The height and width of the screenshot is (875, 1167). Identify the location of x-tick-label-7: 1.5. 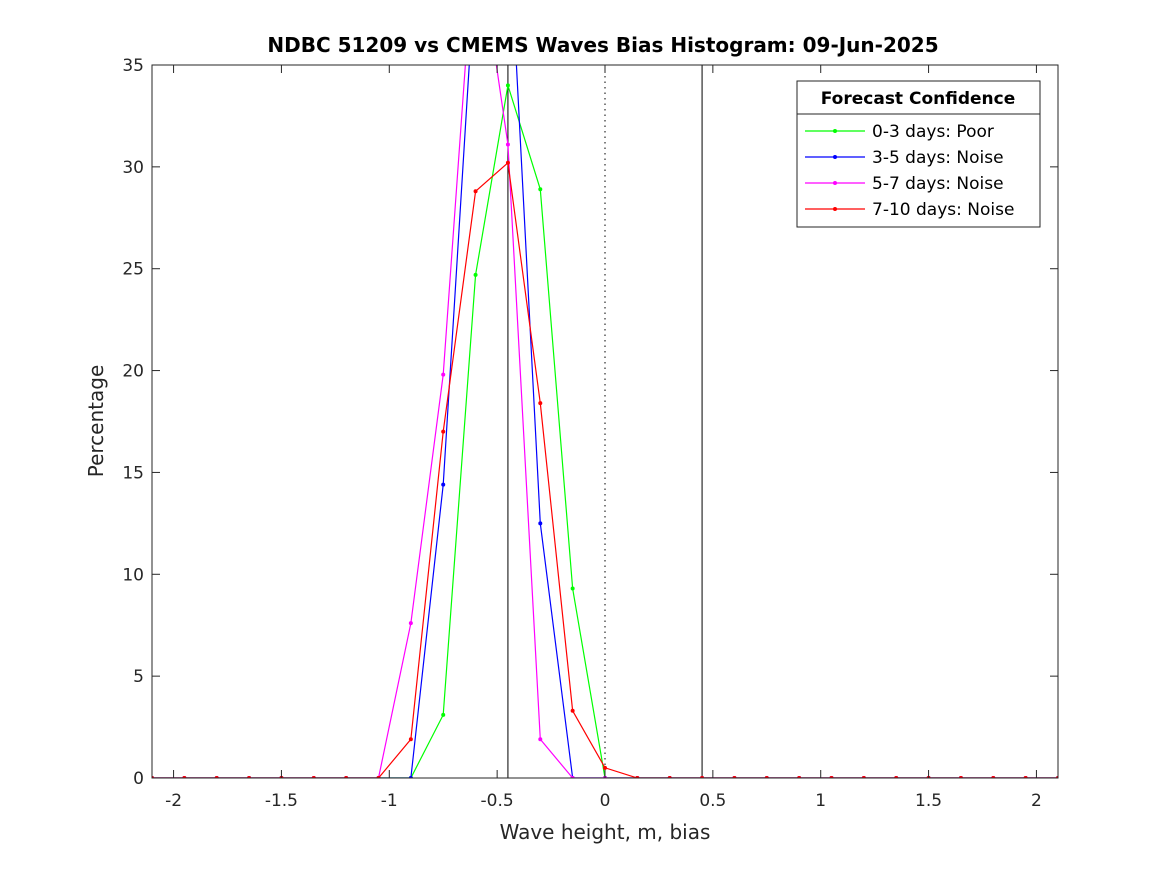
(928, 801).